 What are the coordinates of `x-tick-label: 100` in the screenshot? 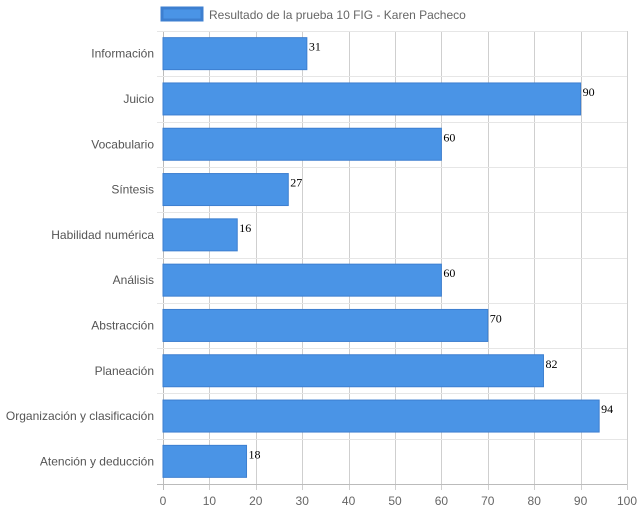 It's located at (627, 501).